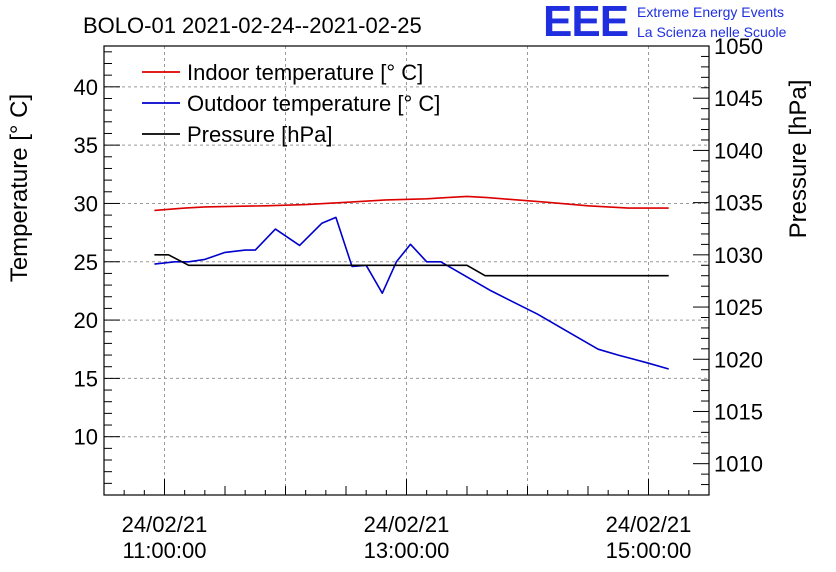 The image size is (836, 572). What do you see at coordinates (738, 46) in the screenshot?
I see `y2-tick-label: 1050` at bounding box center [738, 46].